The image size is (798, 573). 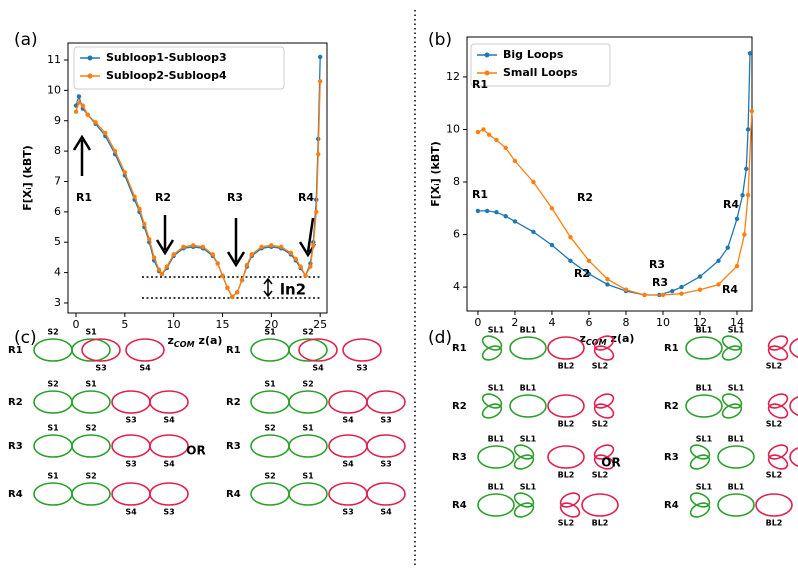 I want to click on loop-label: SL2, so click(x=774, y=424).